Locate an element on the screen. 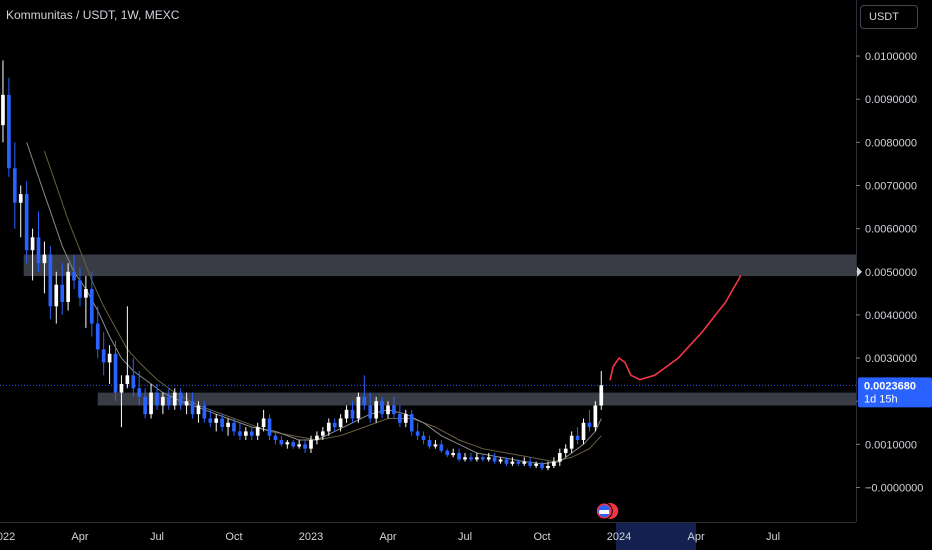 The image size is (932, 550). time-axis is located at coordinates (466, 536).